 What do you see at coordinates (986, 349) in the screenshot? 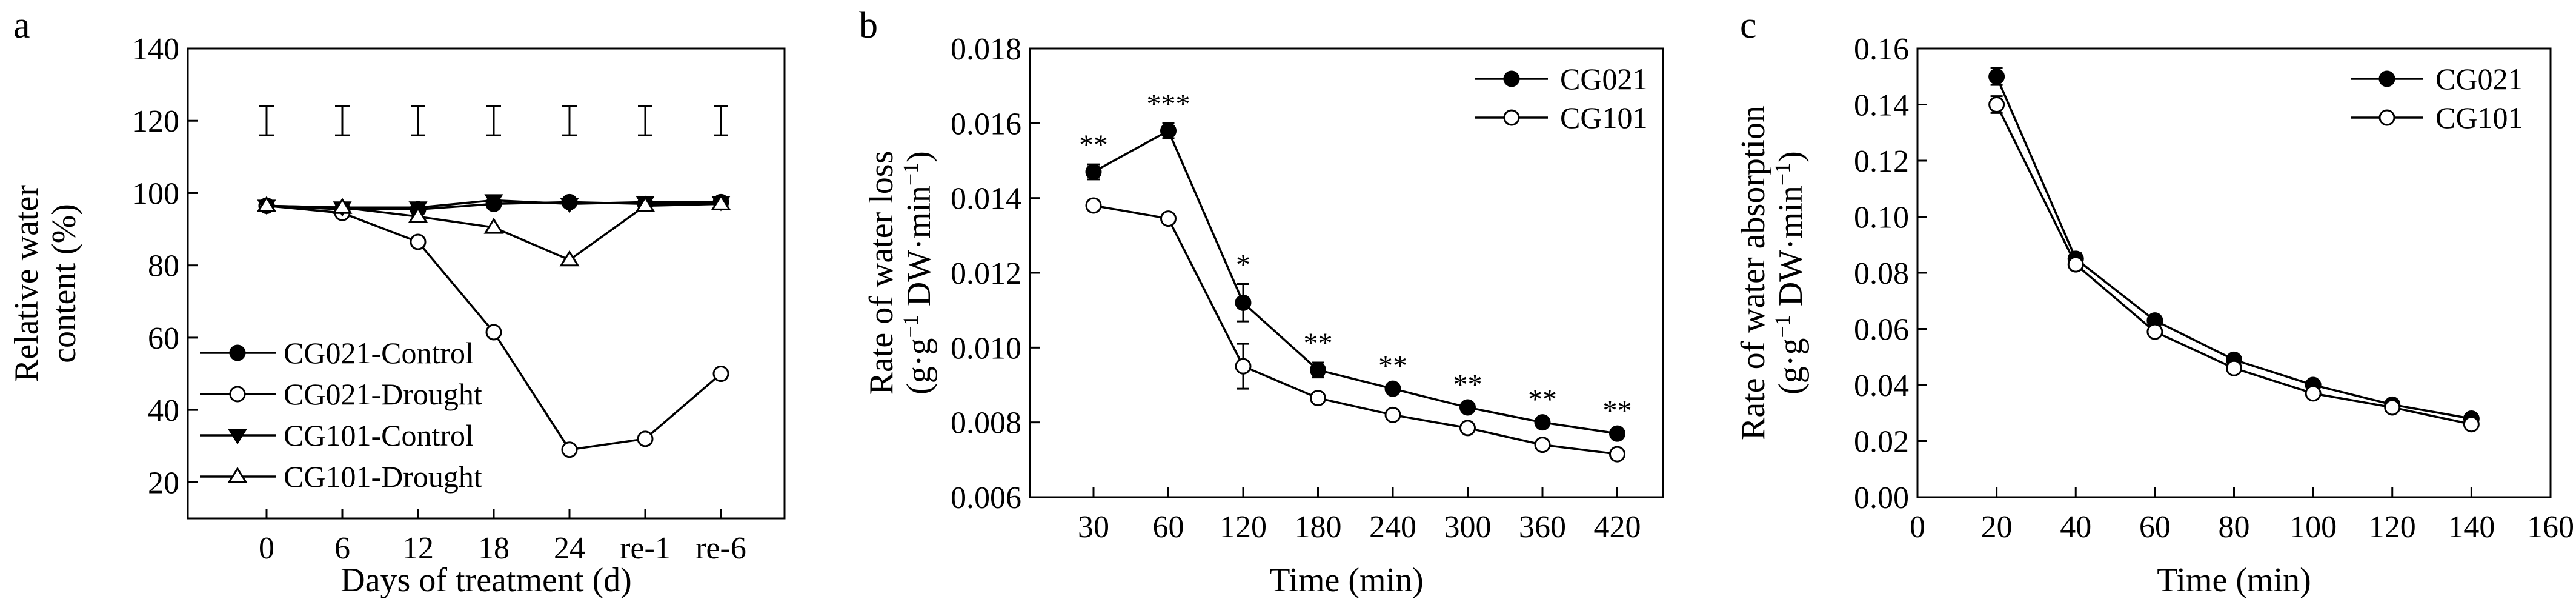
I see `panel-b-y-tick-label: 0.010` at bounding box center [986, 349].